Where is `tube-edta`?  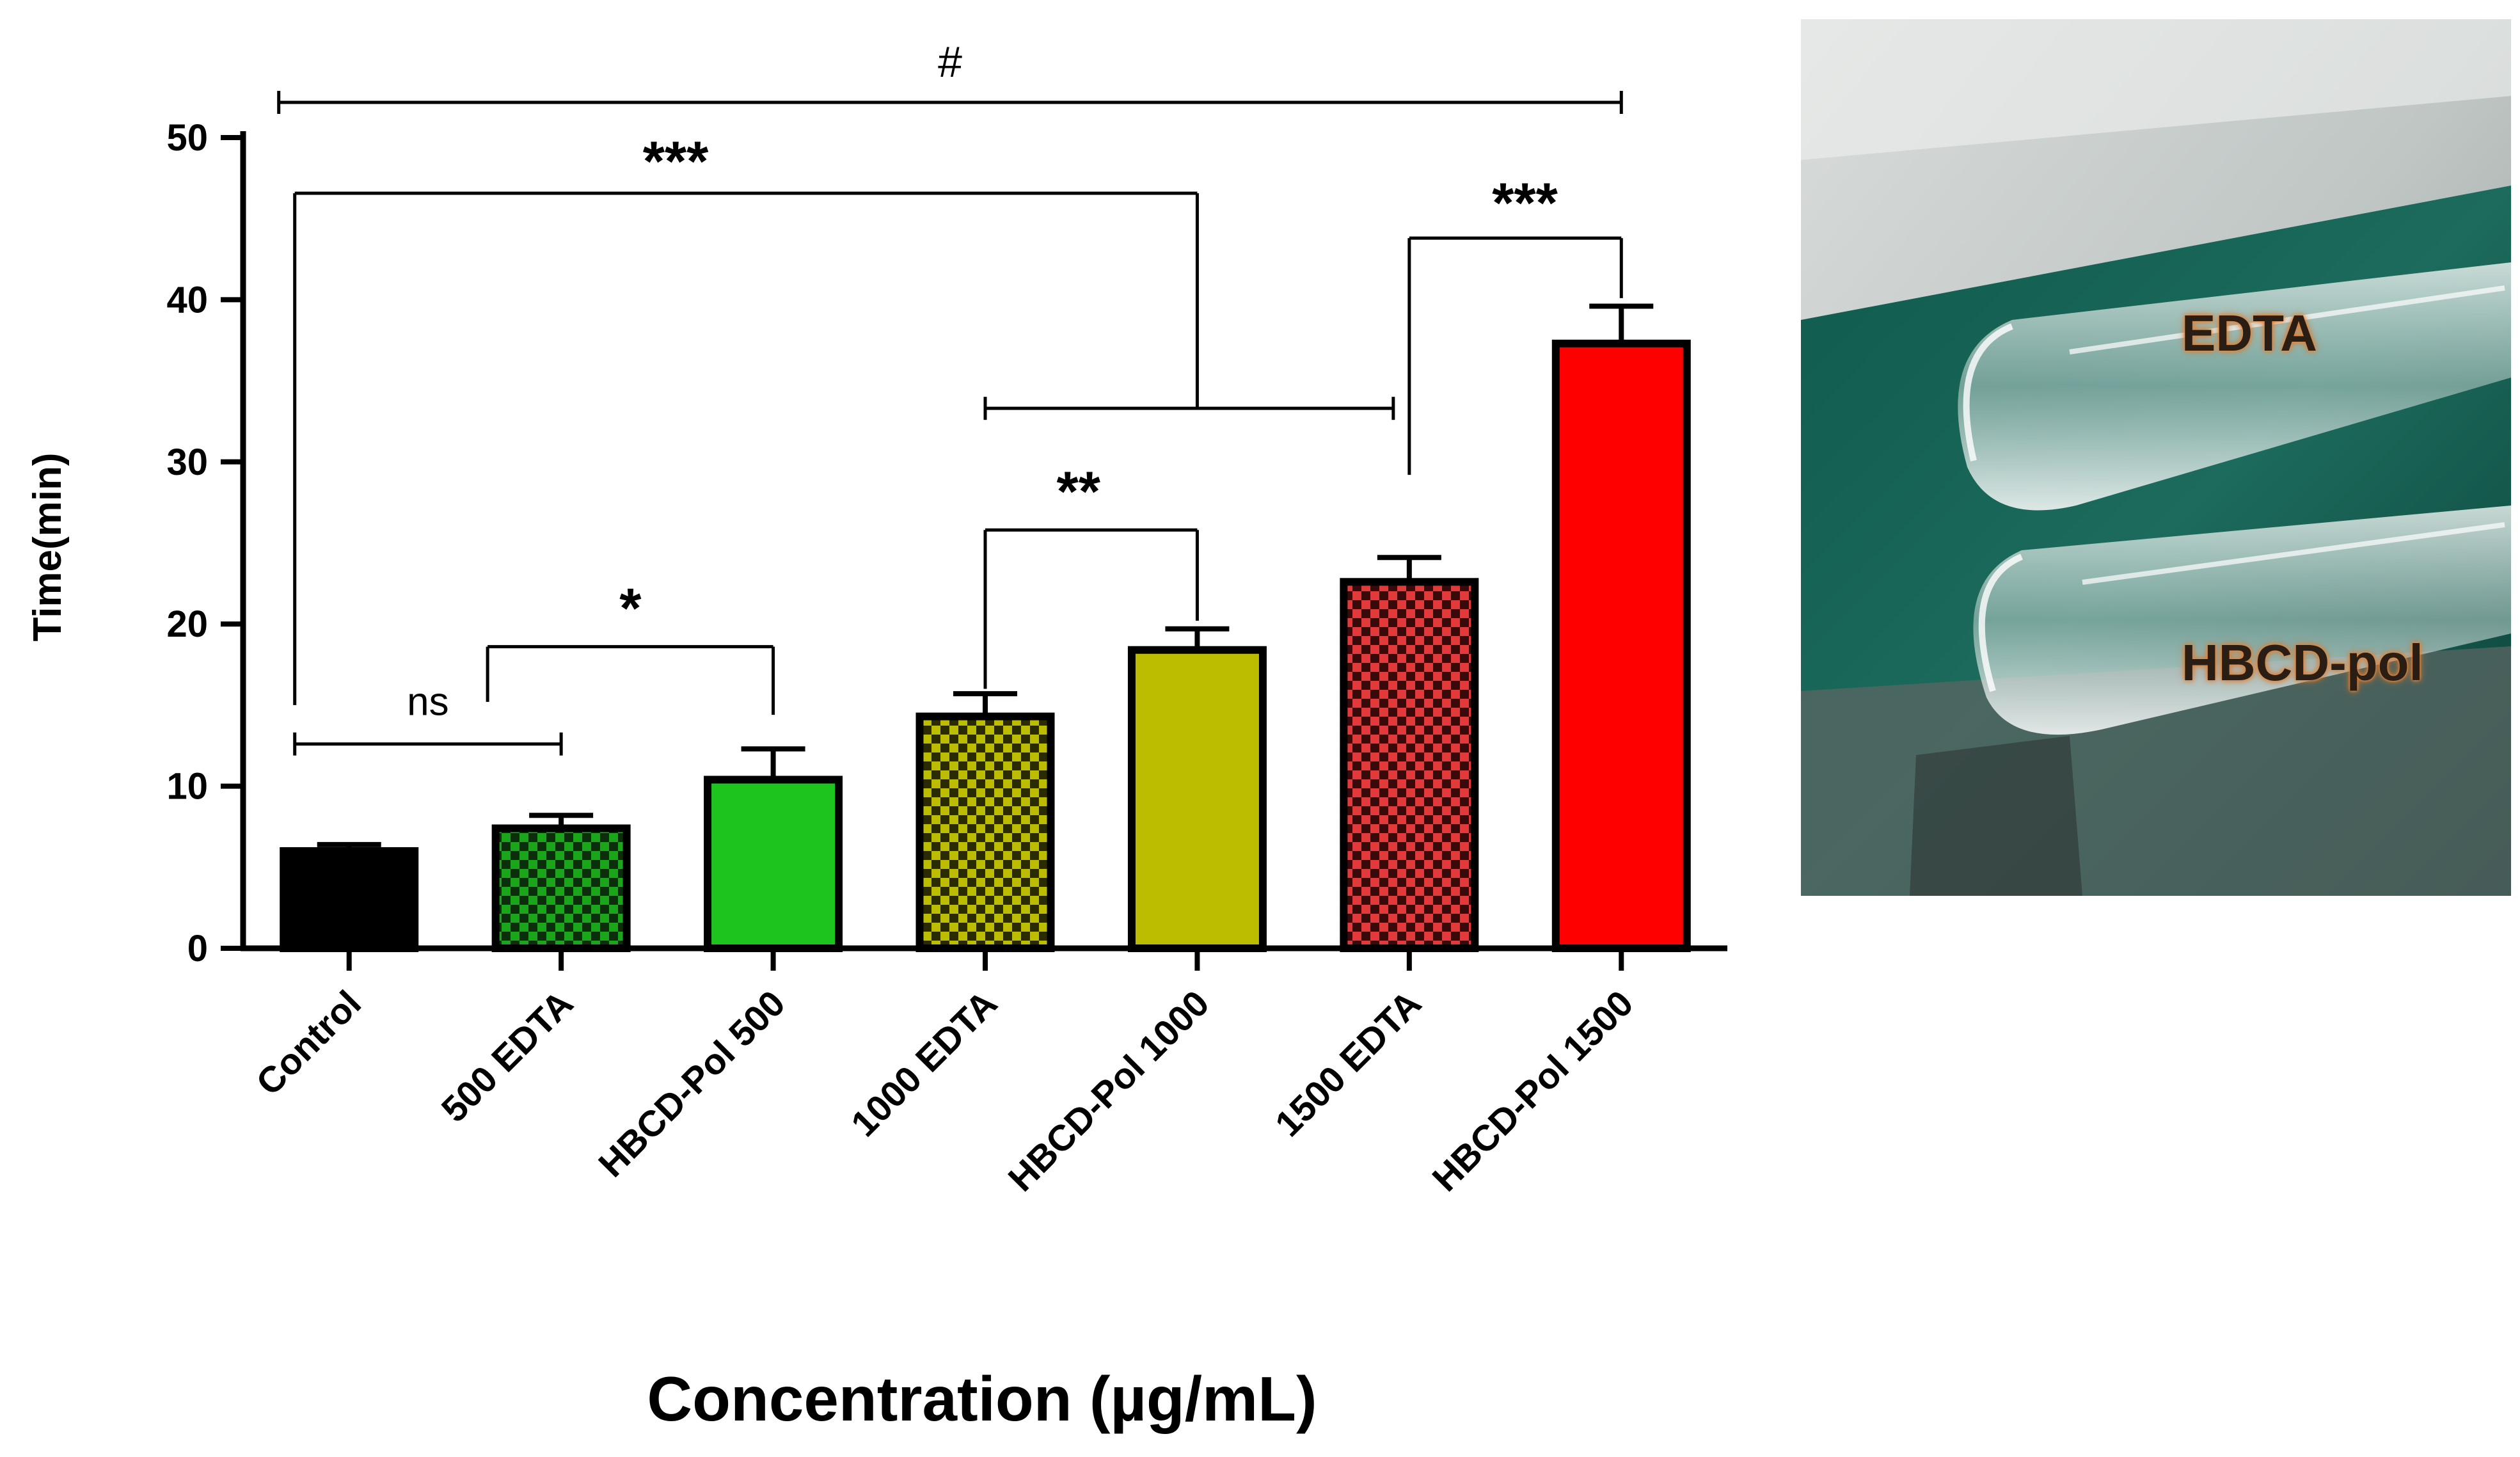 tube-edta is located at coordinates (2234, 386).